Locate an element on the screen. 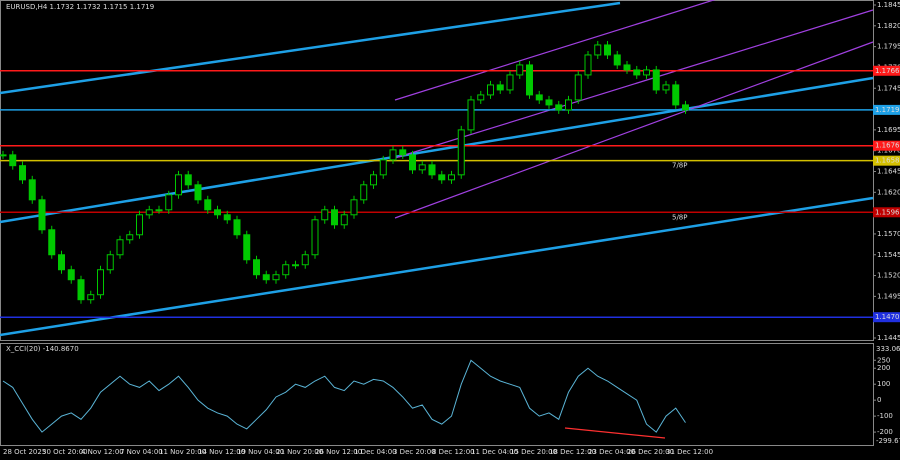 The image size is (900, 460). y-tick-label: 0 is located at coordinates (879, 400).